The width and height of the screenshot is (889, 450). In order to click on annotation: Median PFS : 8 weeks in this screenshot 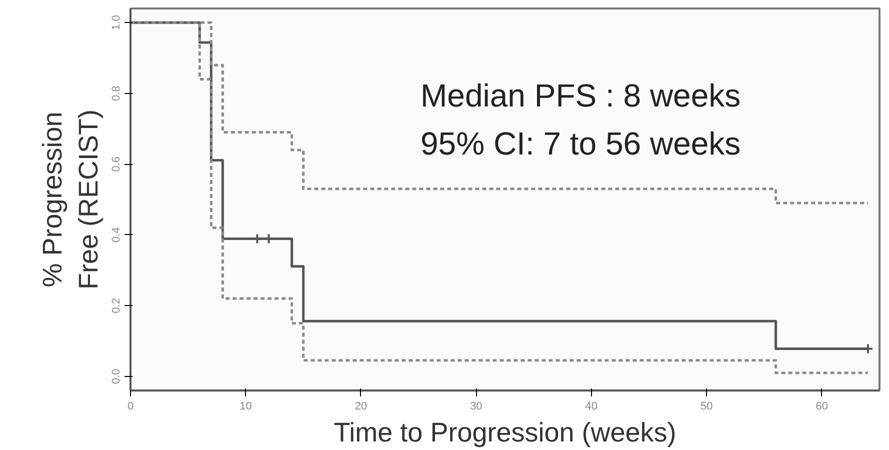, I will do `click(580, 96)`.